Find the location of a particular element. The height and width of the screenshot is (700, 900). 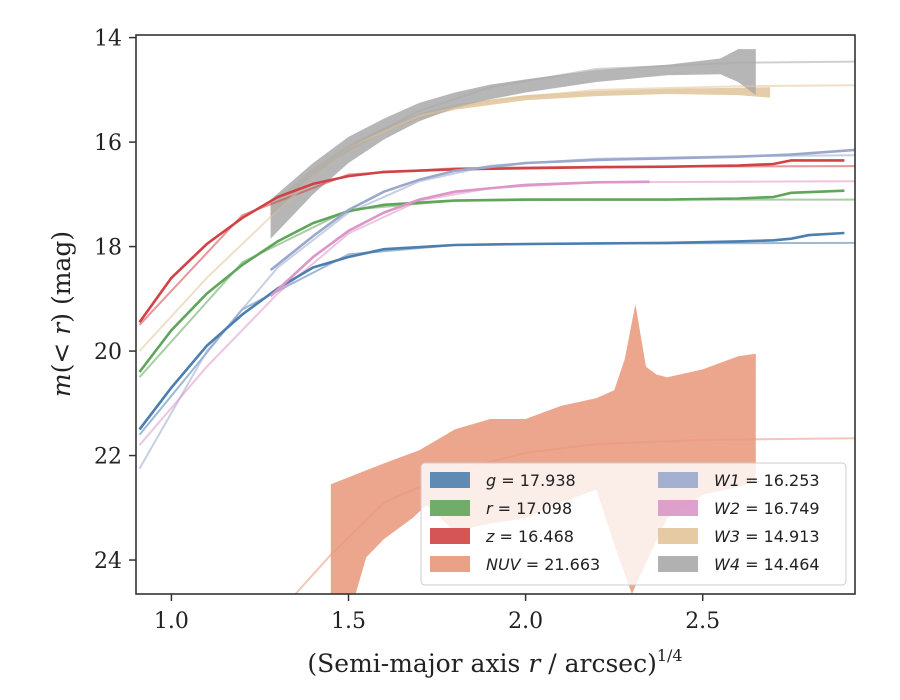

y-axis-ticks: 14 16 18 20 22 24 is located at coordinates (115, 300).